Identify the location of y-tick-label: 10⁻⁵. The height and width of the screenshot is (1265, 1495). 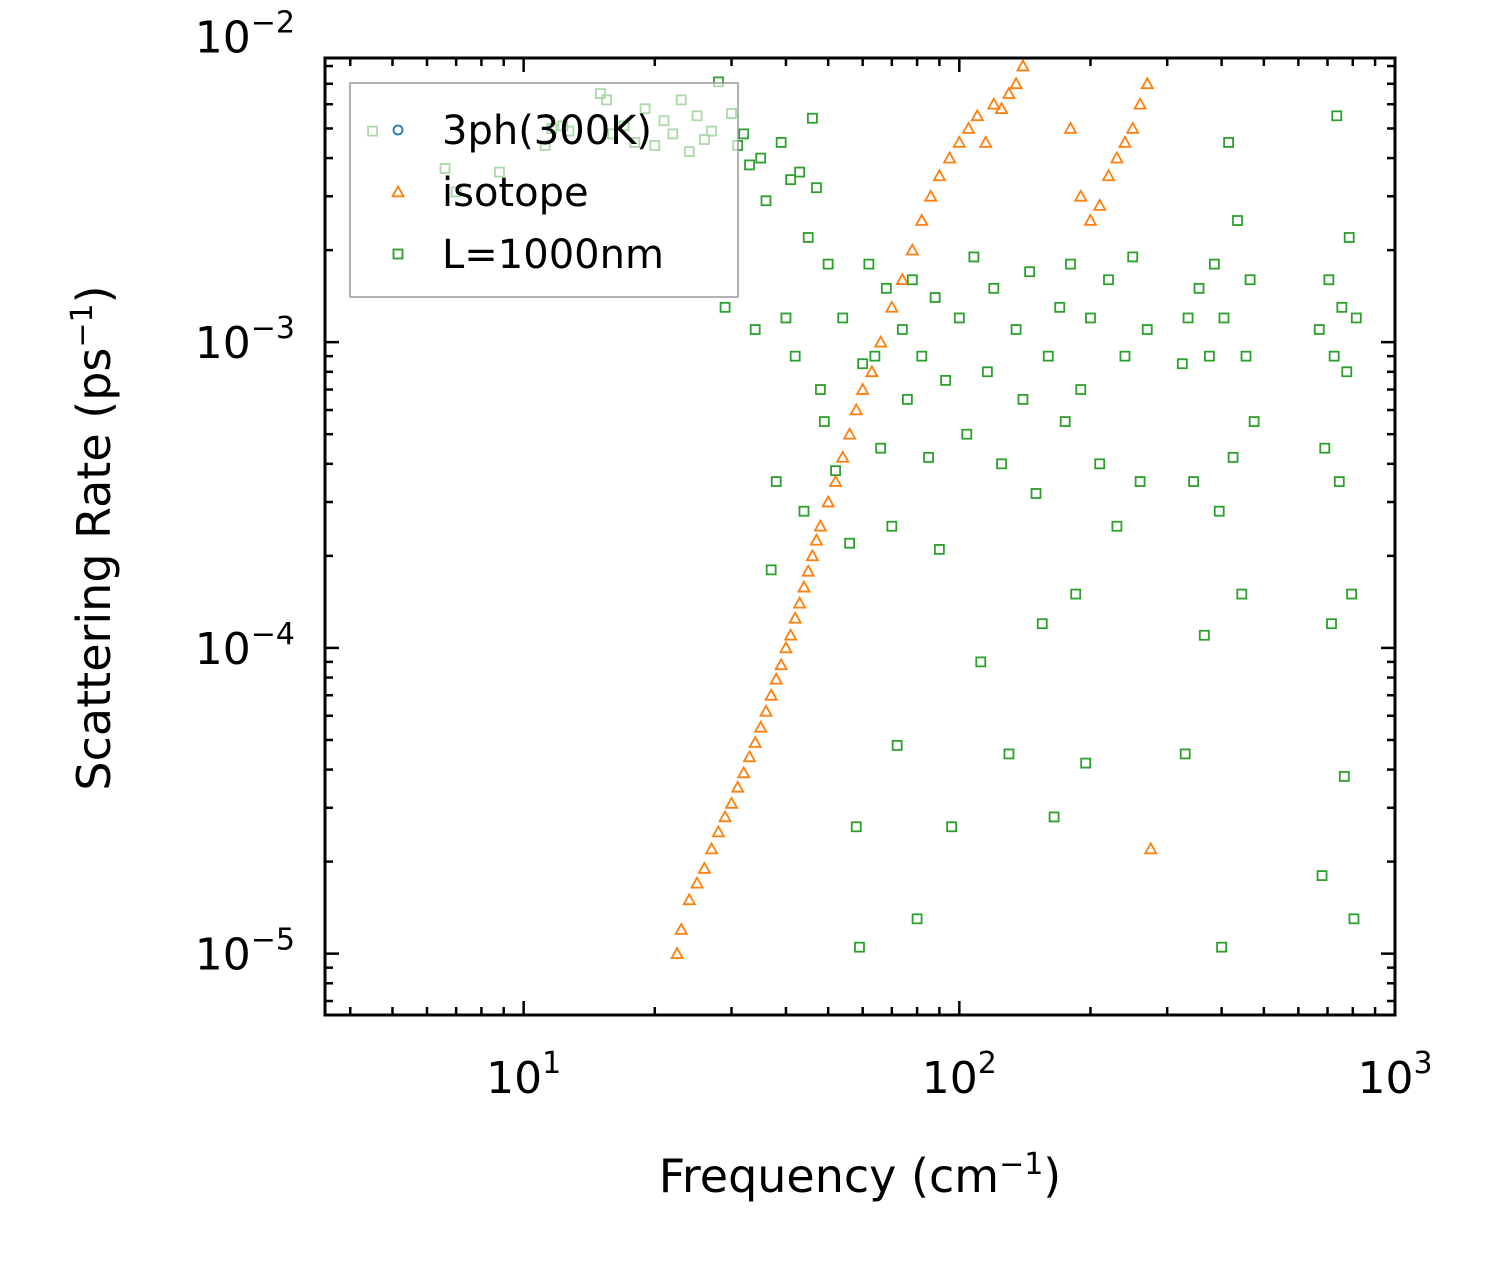
(245, 952).